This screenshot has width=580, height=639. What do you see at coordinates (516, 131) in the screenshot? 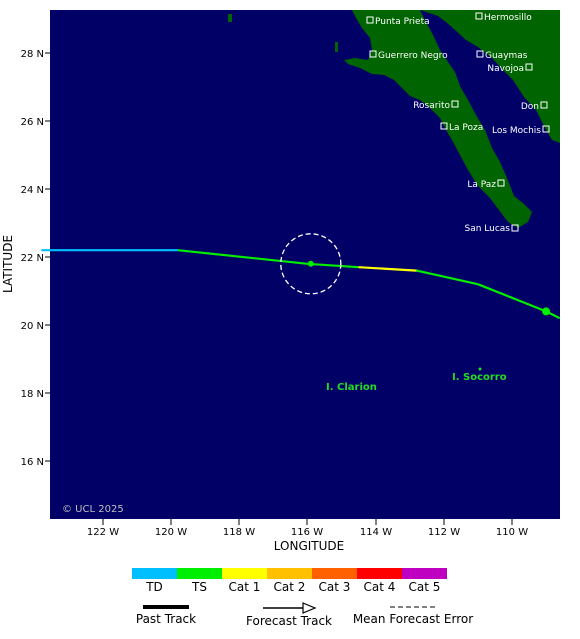
I see `city-label: Los Mochis` at bounding box center [516, 131].